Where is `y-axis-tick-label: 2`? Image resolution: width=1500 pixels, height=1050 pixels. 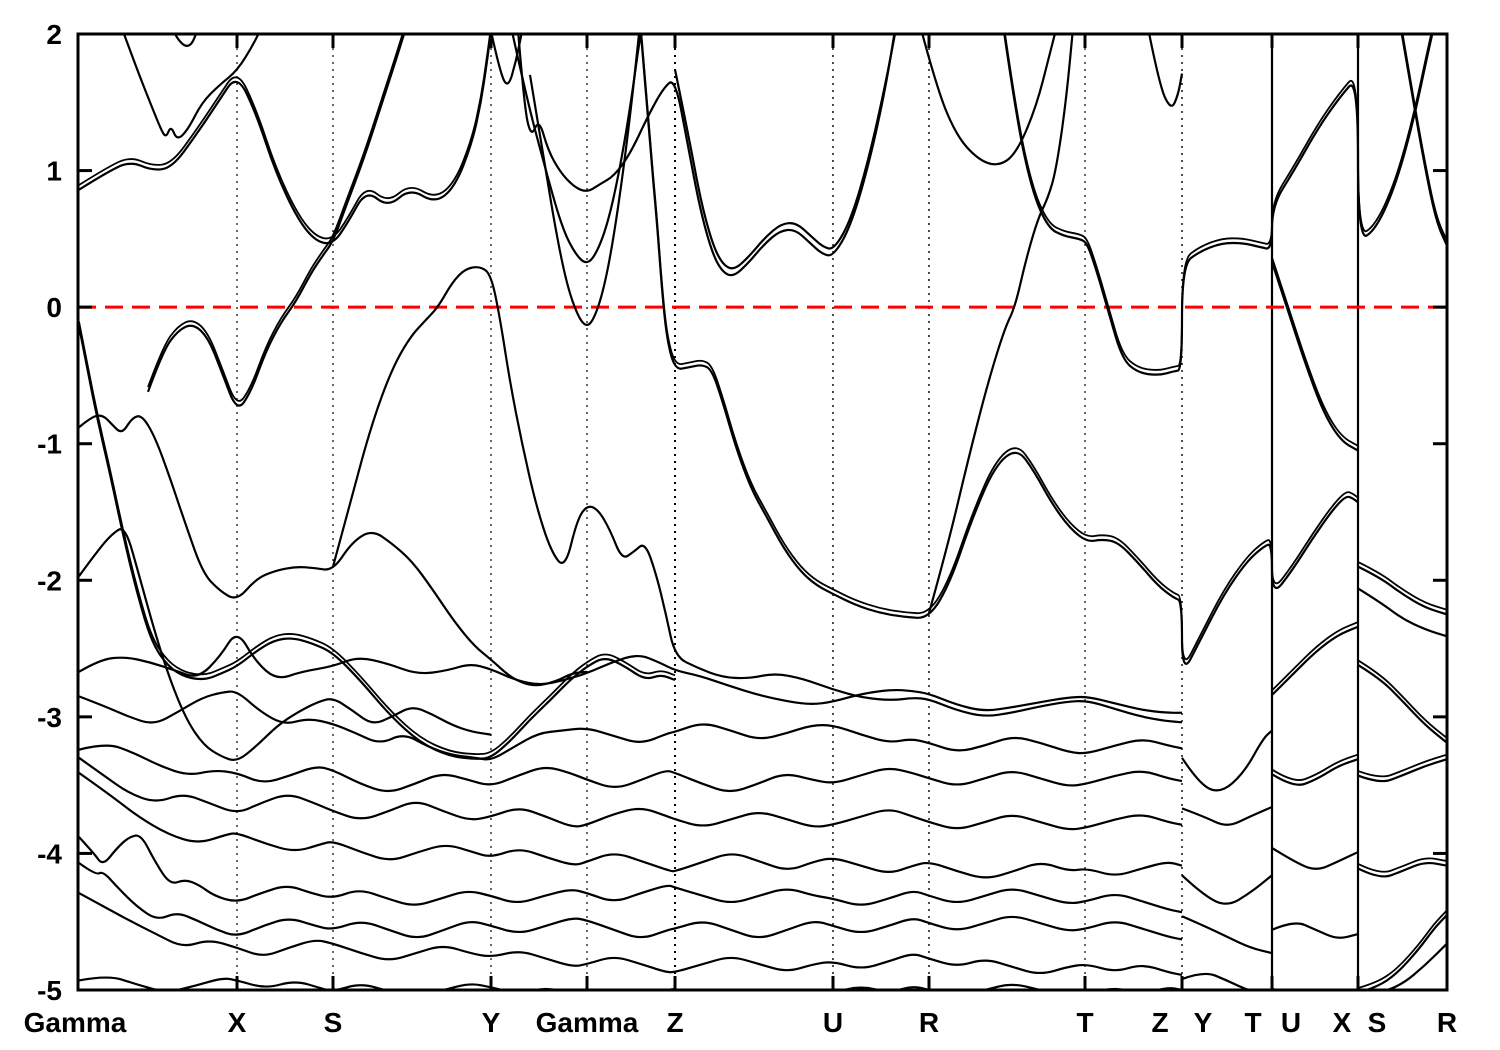 y-axis-tick-label: 2 is located at coordinates (54, 34).